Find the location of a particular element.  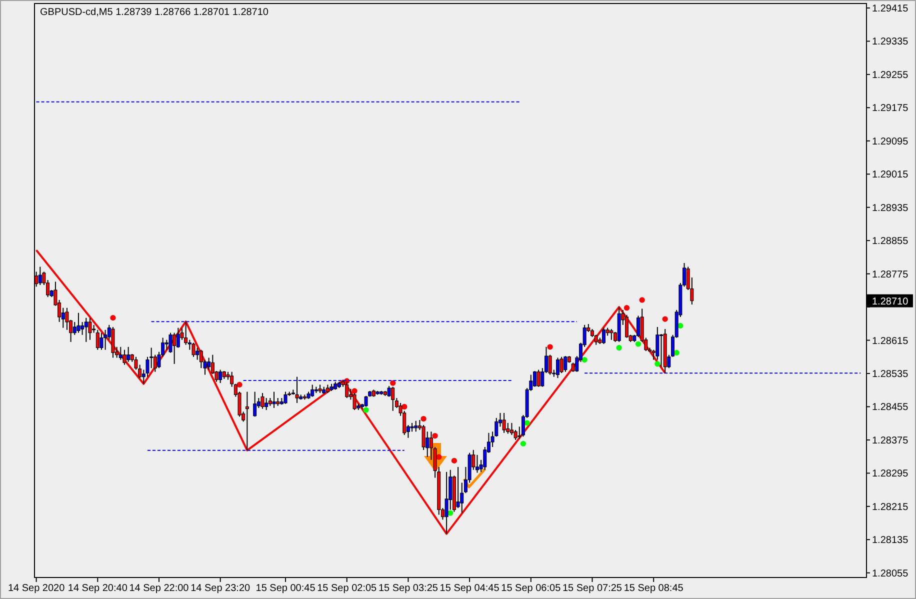

chart-title: GBPUSD-cd,M5 1.28739 1.28766 1.28701 1.28710 is located at coordinates (154, 12).